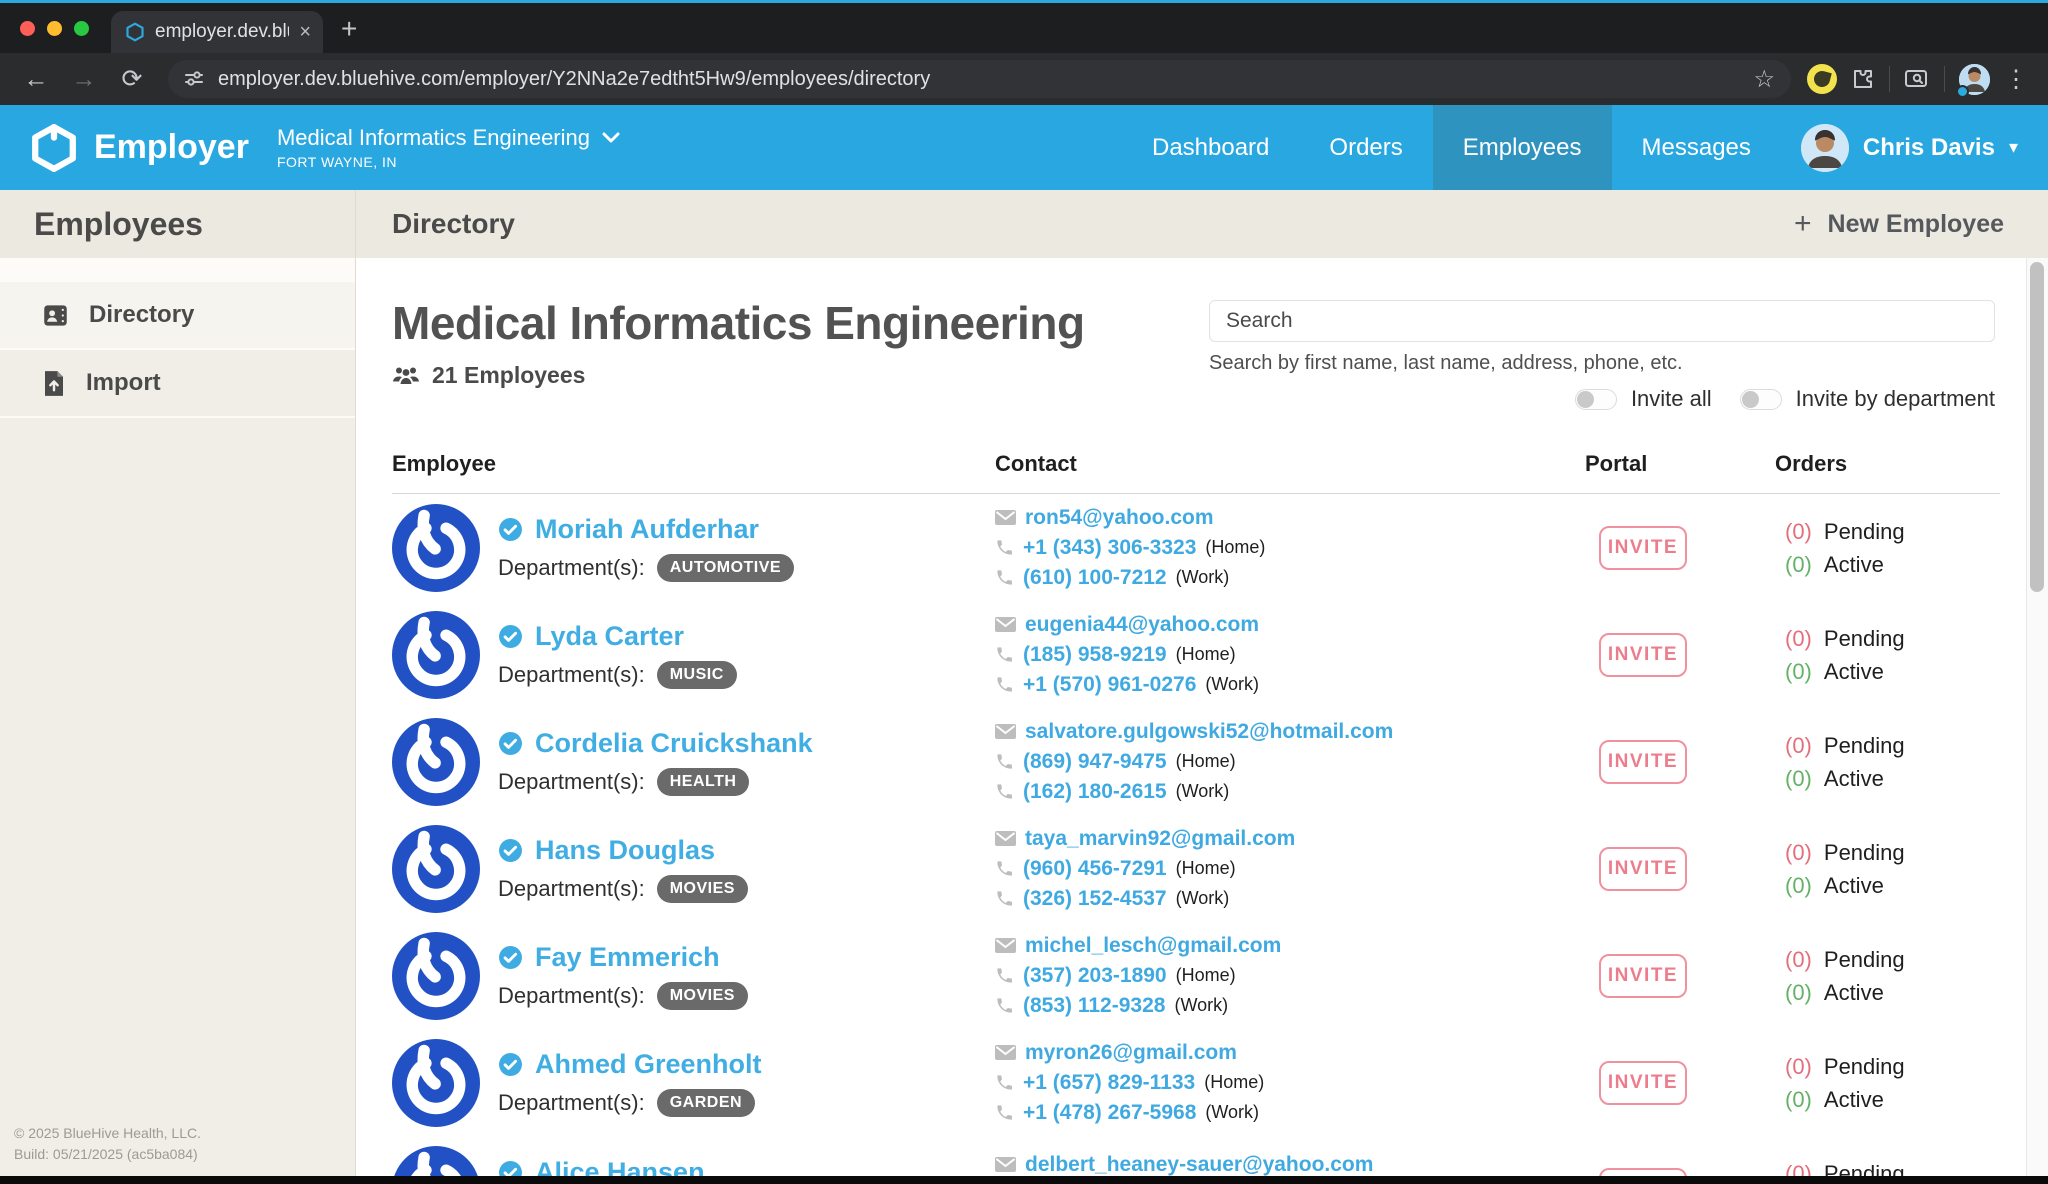 Image resolution: width=2048 pixels, height=1184 pixels. What do you see at coordinates (1210, 147) in the screenshot?
I see `nav-item-dashboard: Dashboard` at bounding box center [1210, 147].